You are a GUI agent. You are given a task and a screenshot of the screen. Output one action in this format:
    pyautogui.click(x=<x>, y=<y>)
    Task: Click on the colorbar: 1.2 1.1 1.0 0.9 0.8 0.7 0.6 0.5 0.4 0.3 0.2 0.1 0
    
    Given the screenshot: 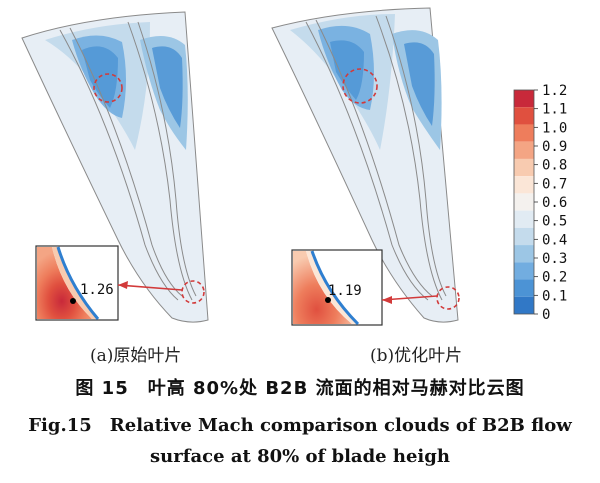 What is the action you would take?
    pyautogui.click(x=540, y=203)
    